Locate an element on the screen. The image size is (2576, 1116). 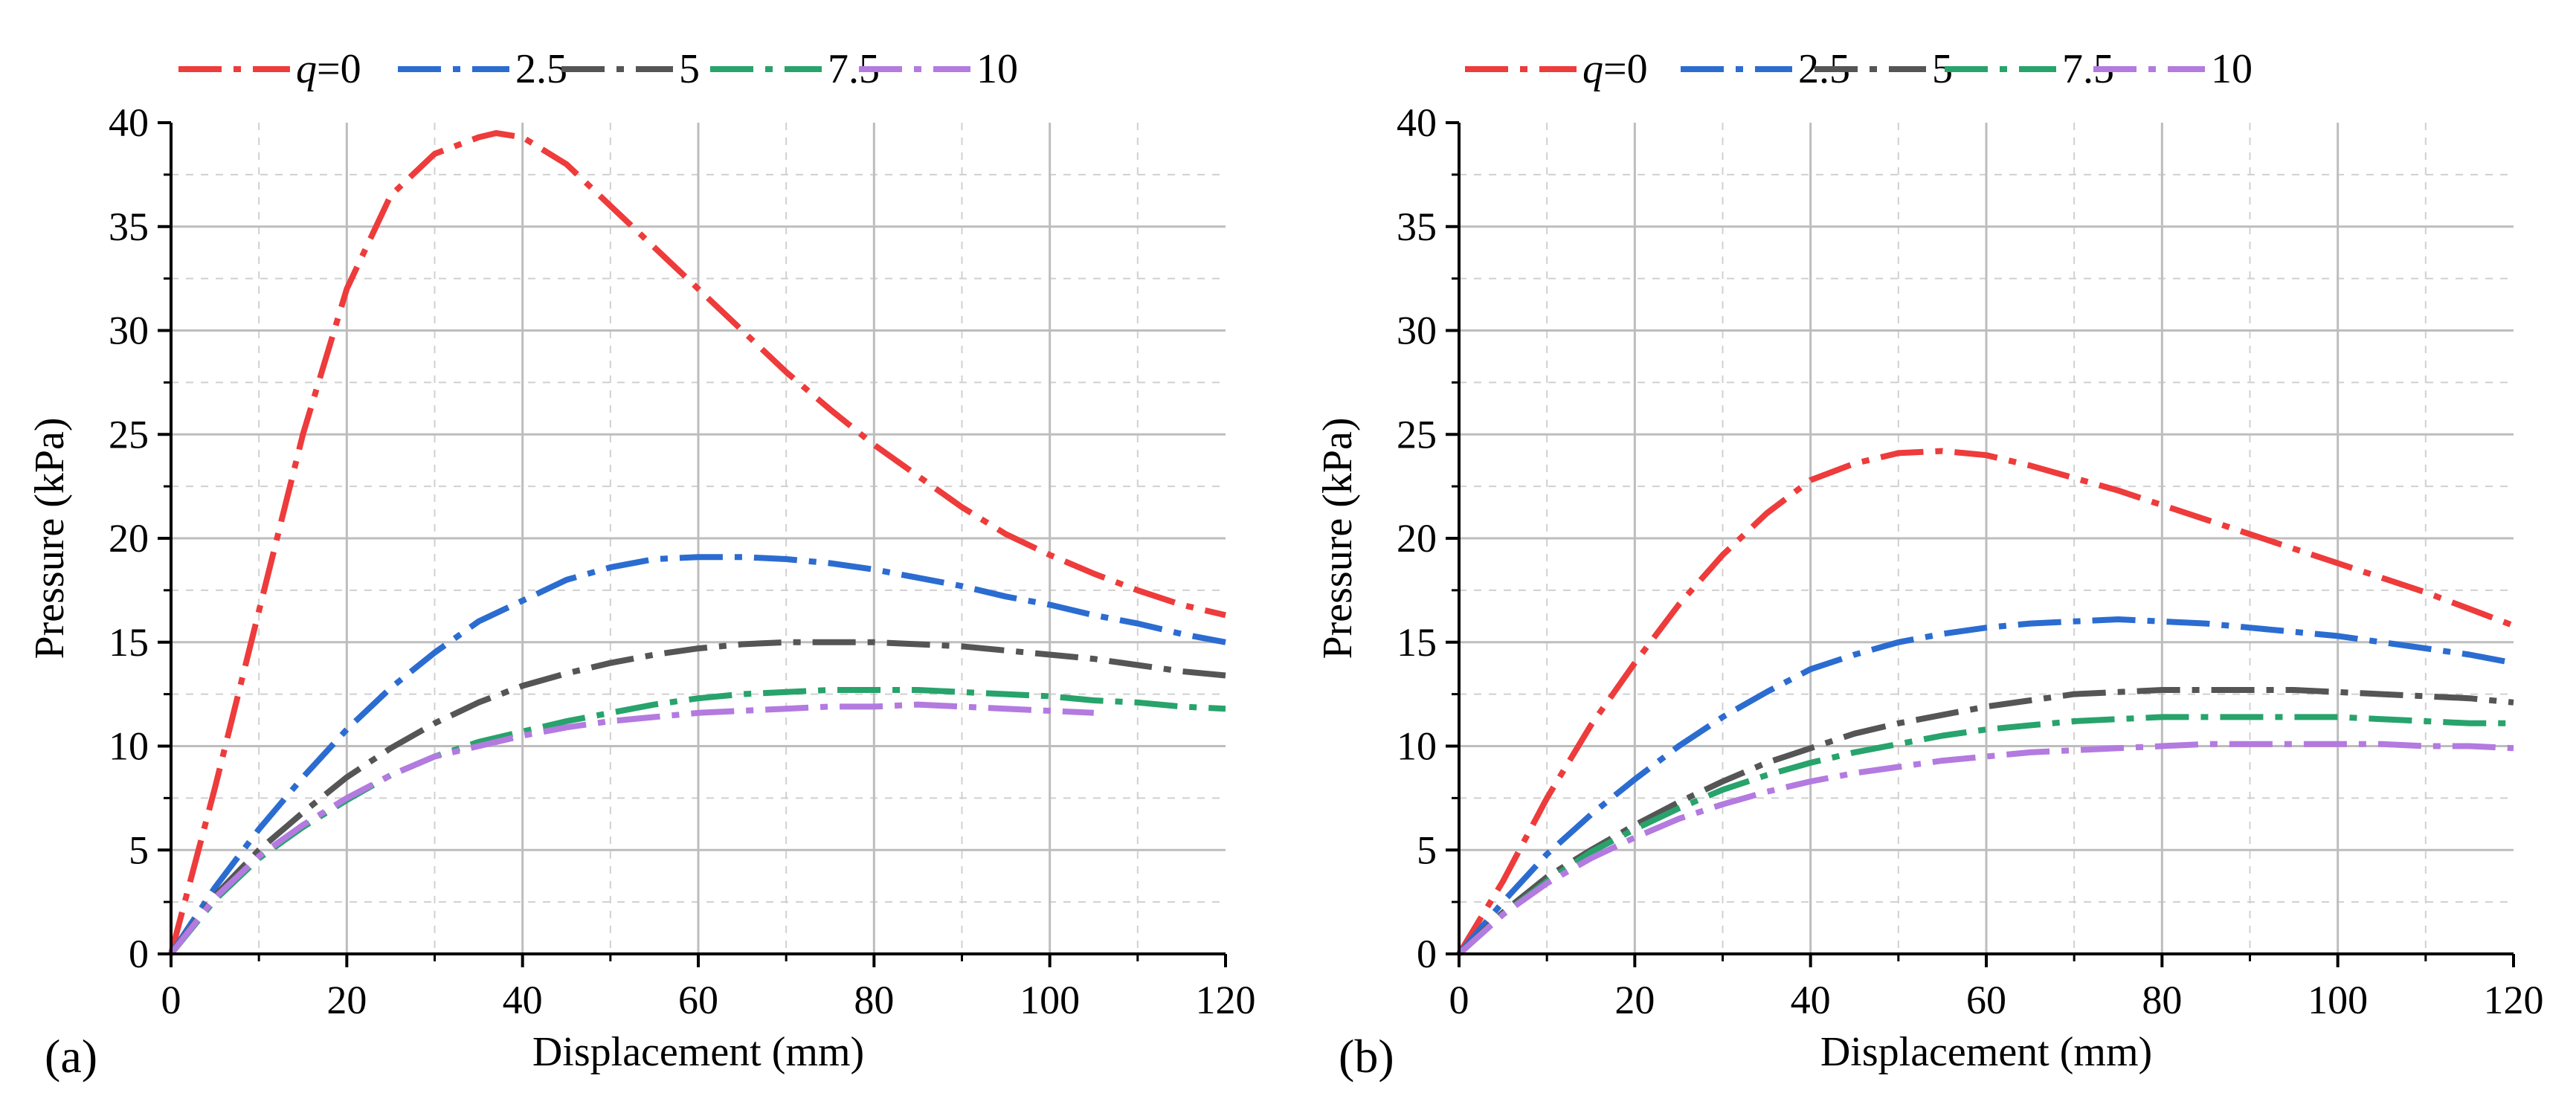
legend-label-1: 2.5 is located at coordinates (541, 69).